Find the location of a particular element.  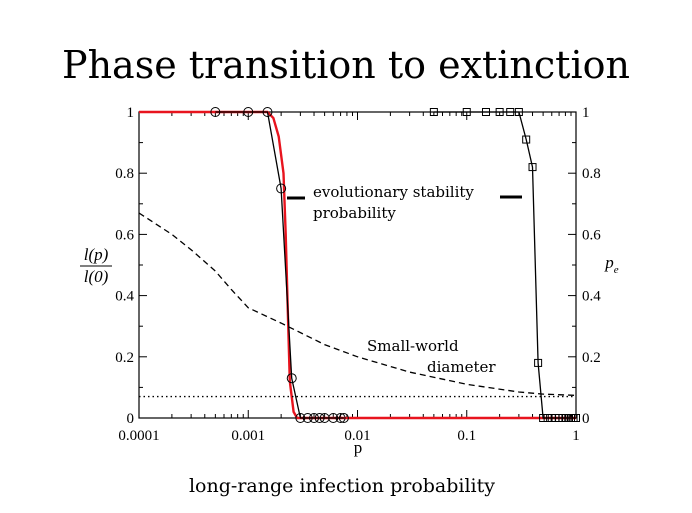

x-axis-label: p is located at coordinates (358, 447).